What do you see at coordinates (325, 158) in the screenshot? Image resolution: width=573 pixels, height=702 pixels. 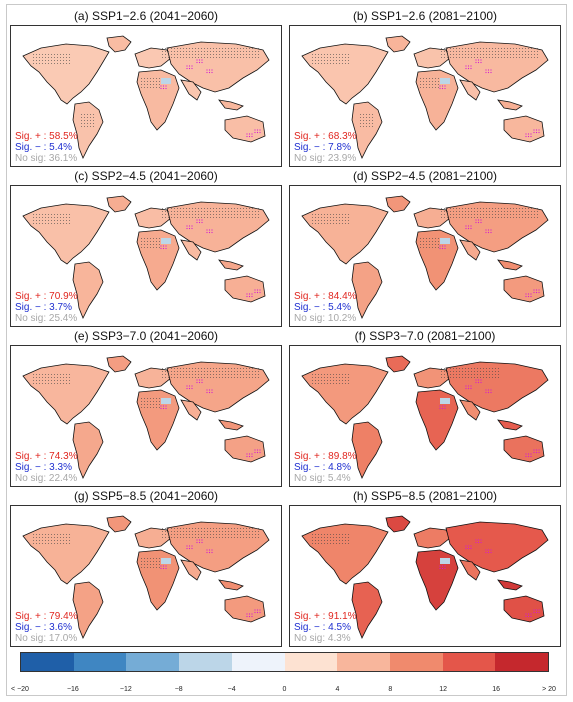 I see `no-sig-label: No sig: 23.9%` at bounding box center [325, 158].